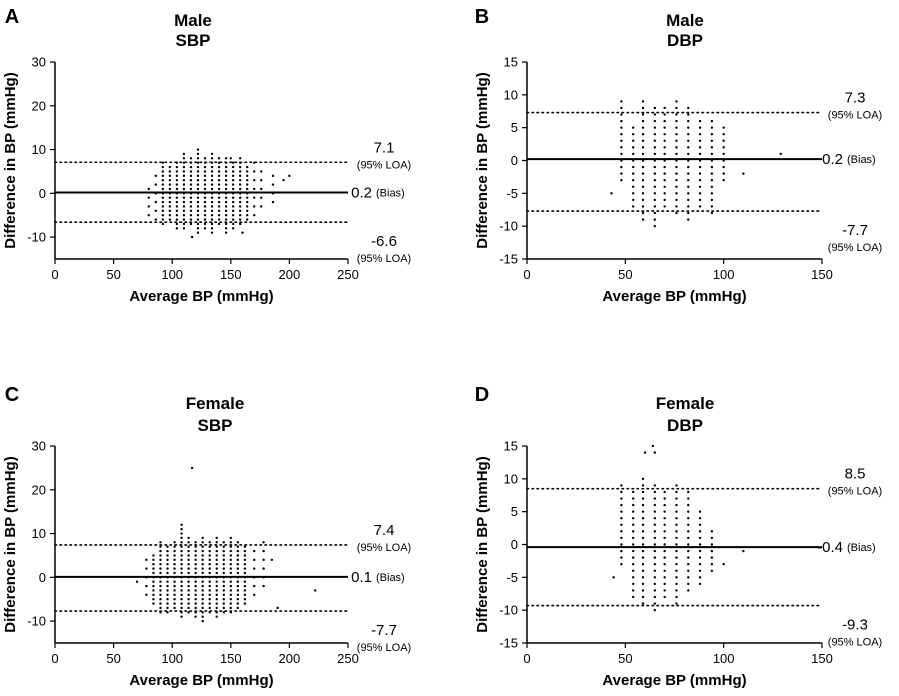 The height and width of the screenshot is (696, 899). I want to click on y-axis-label: Difference in BP (mmHg), so click(10, 544).